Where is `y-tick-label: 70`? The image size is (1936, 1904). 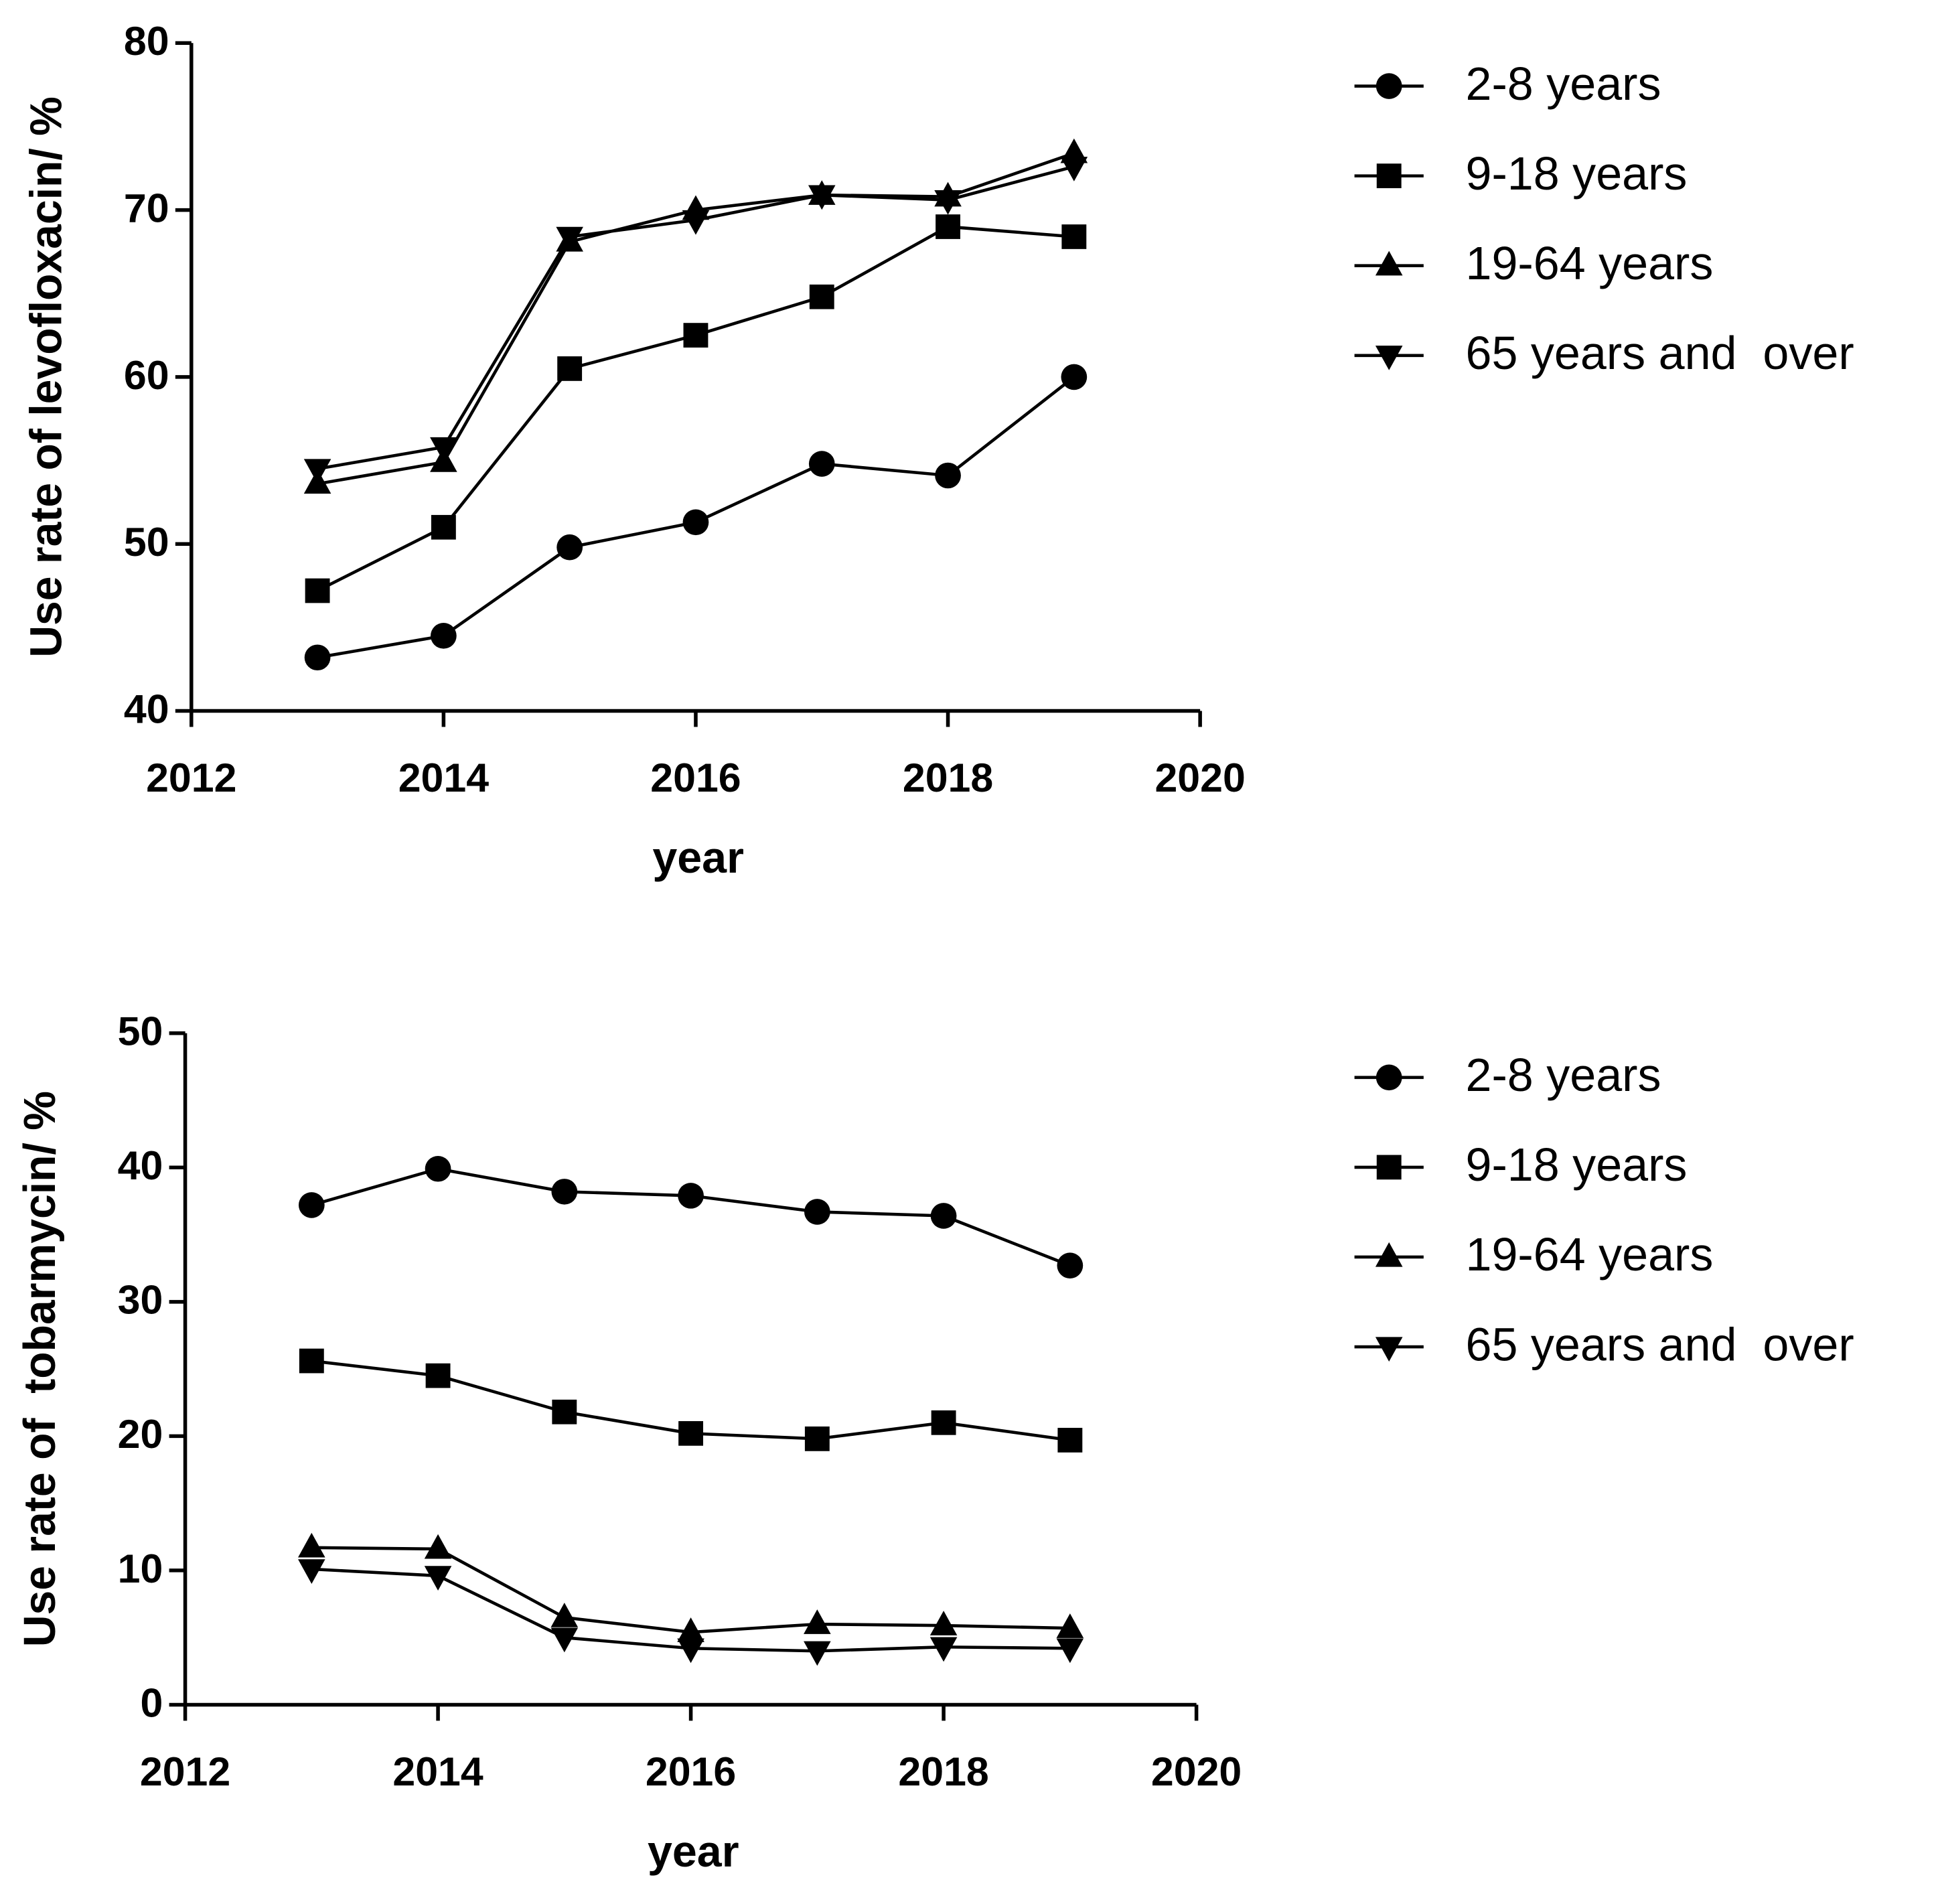 y-tick-label: 70 is located at coordinates (146, 208).